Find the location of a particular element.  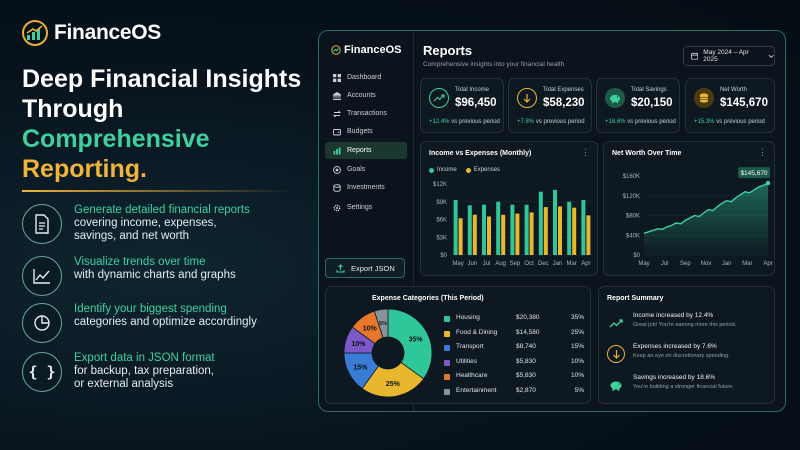

donut-slice-label: 25% is located at coordinates (393, 384).